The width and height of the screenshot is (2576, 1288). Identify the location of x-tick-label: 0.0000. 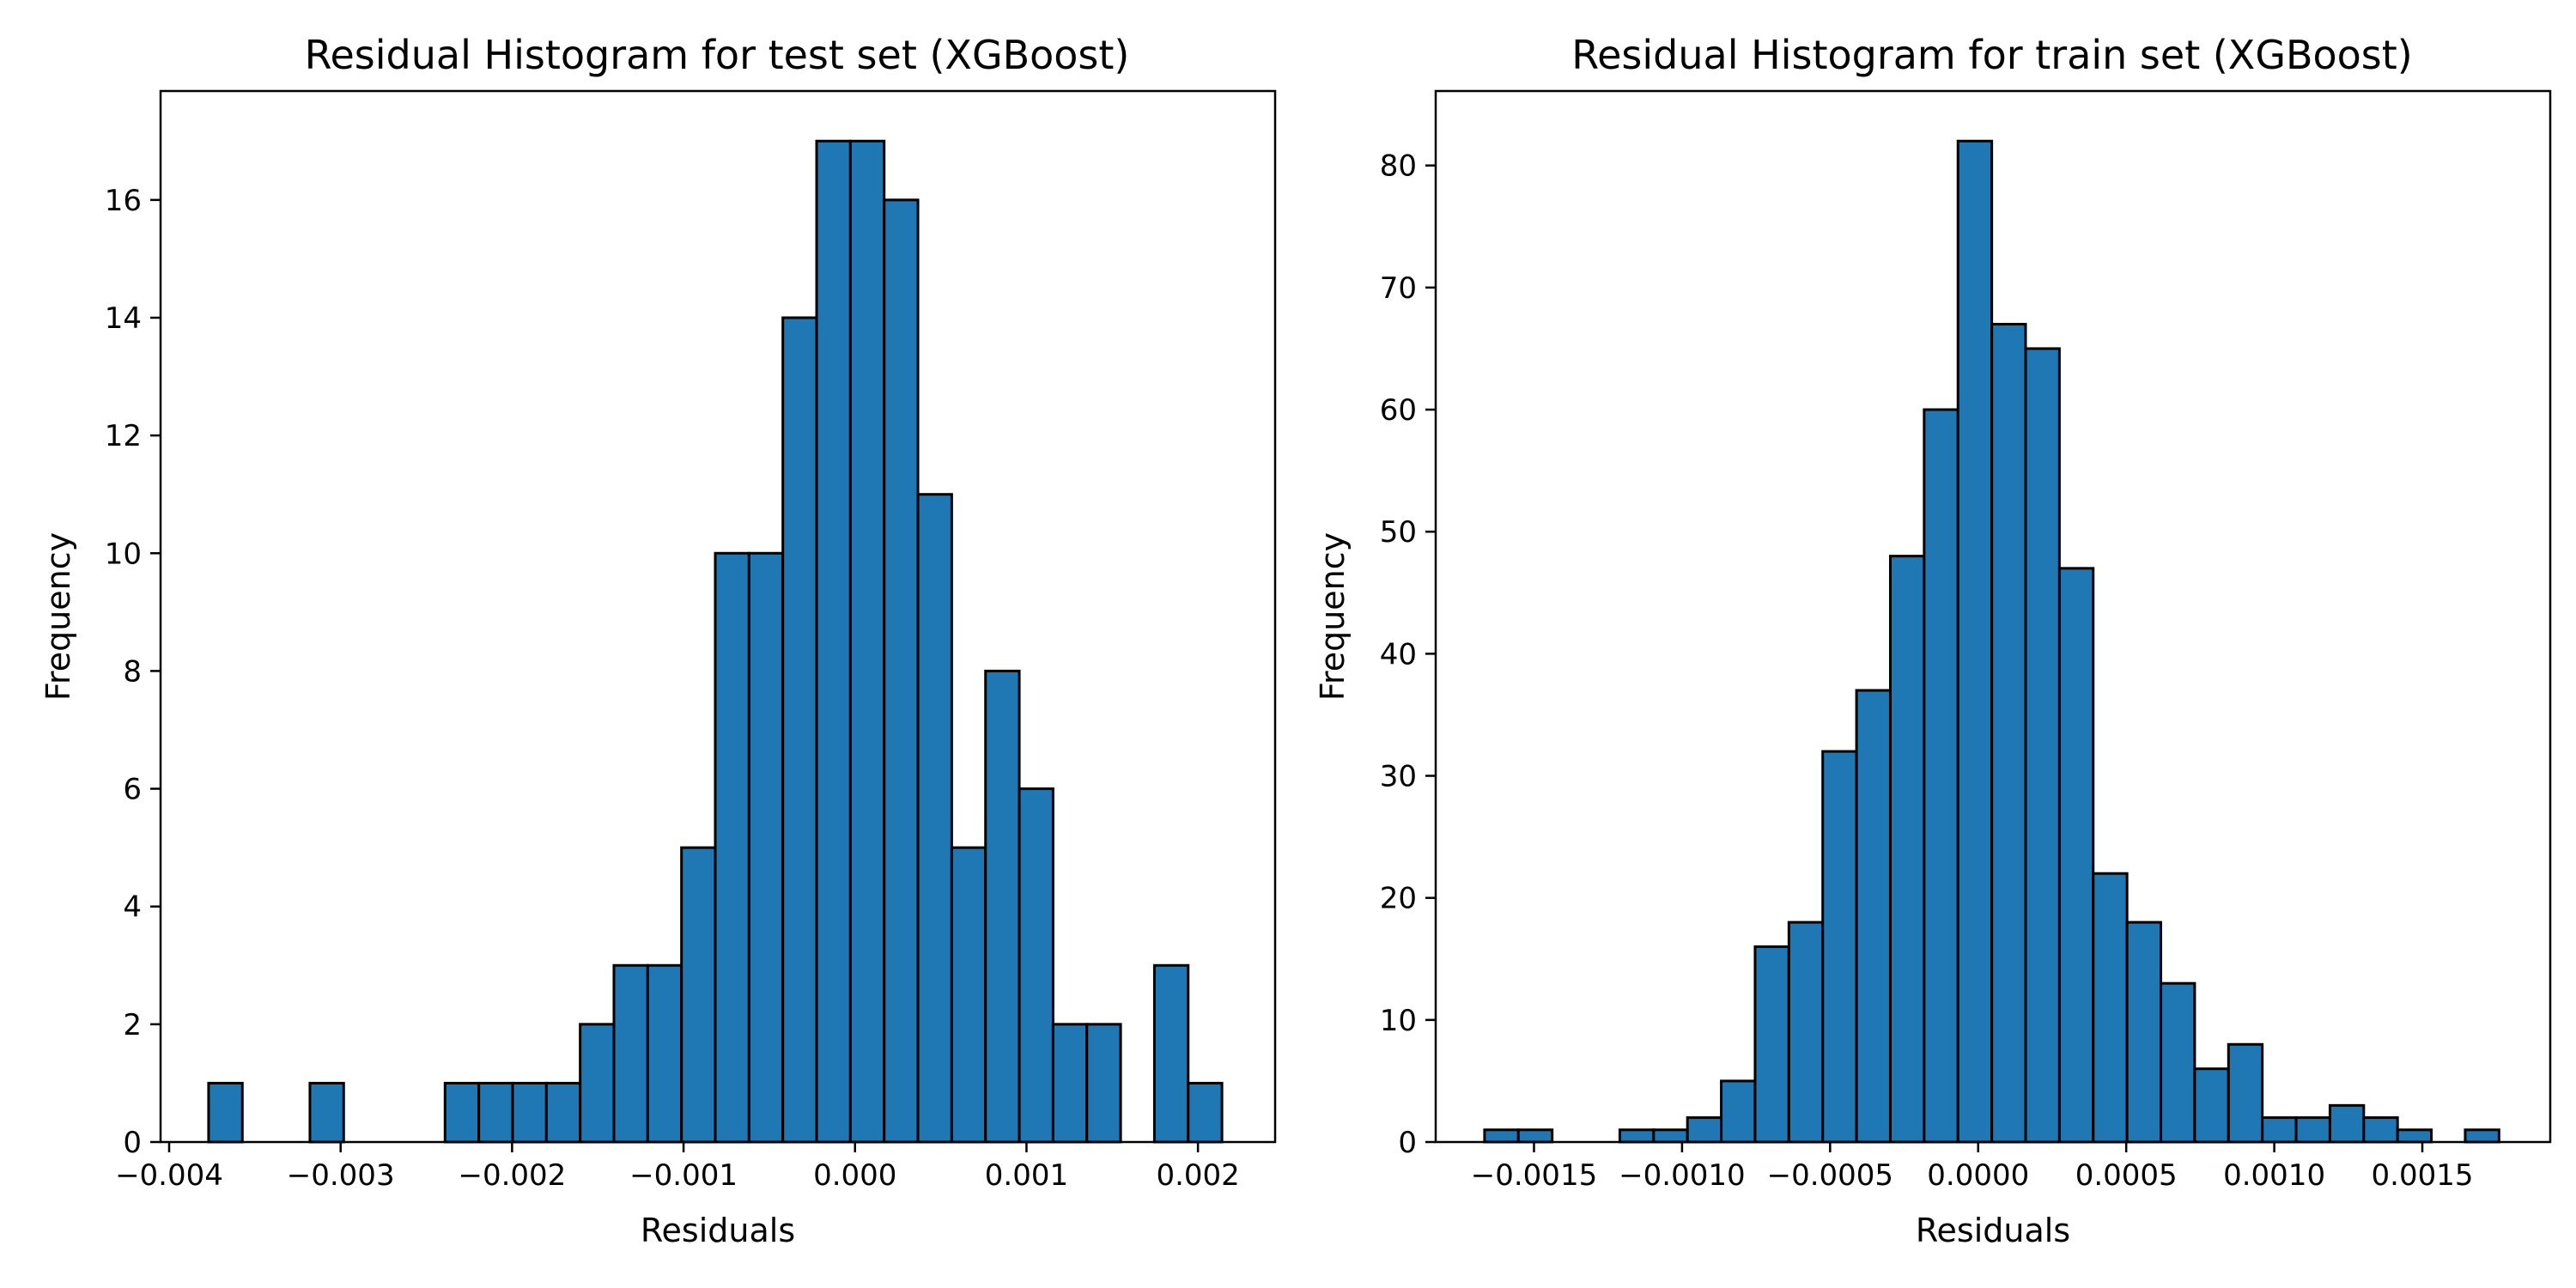
(1978, 1175).